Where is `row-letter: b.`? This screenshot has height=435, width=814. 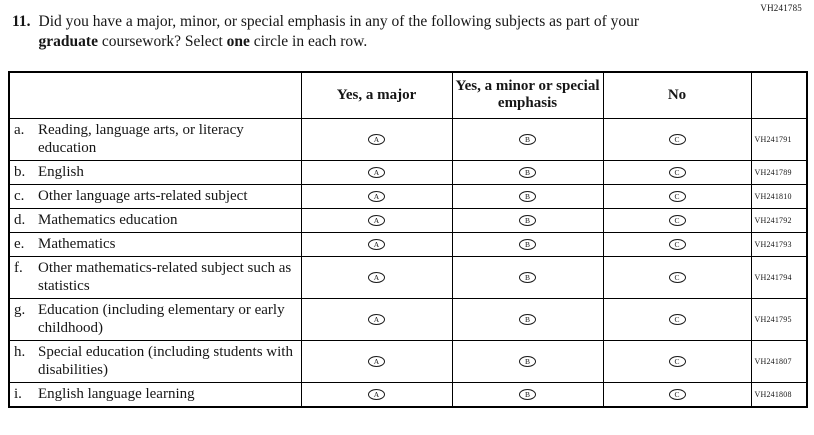
row-letter: b. is located at coordinates (20, 171).